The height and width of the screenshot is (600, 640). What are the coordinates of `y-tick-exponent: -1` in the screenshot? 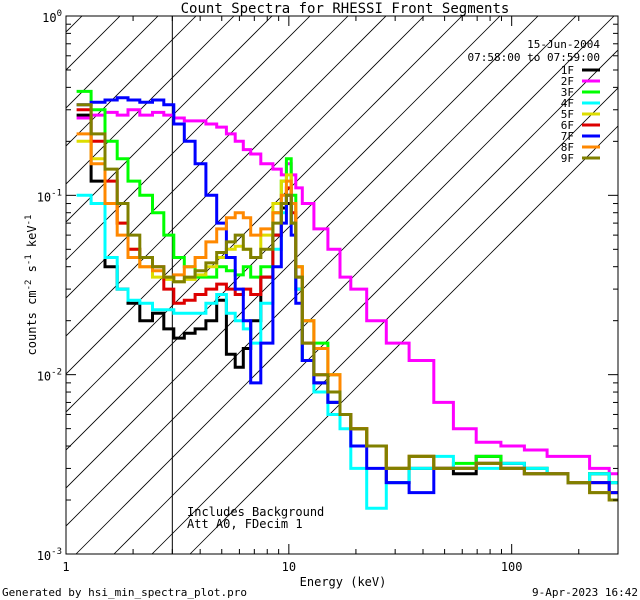 It's located at (56, 193).